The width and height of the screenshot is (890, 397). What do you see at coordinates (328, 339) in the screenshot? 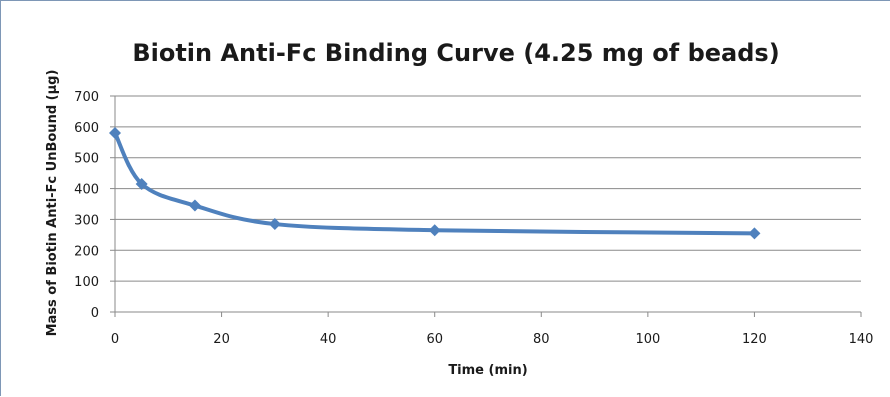
I see `x-tick-label: 40` at bounding box center [328, 339].